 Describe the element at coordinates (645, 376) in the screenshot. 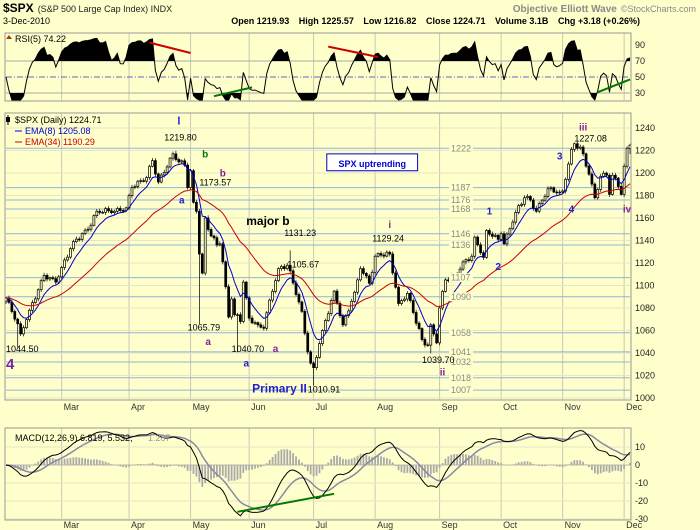

I see `price-tick-label: 1020` at that location.